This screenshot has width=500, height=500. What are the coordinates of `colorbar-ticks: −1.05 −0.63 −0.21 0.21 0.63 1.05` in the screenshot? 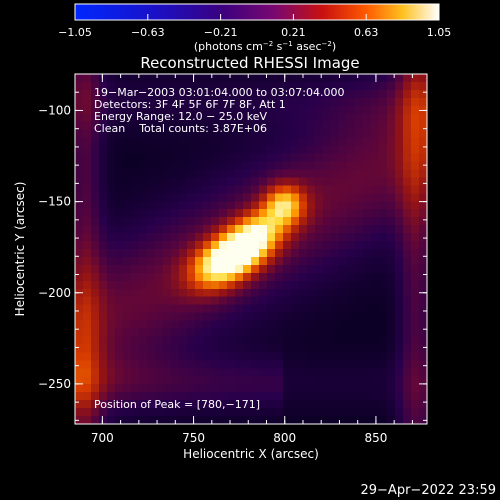 It's located at (254, 26).